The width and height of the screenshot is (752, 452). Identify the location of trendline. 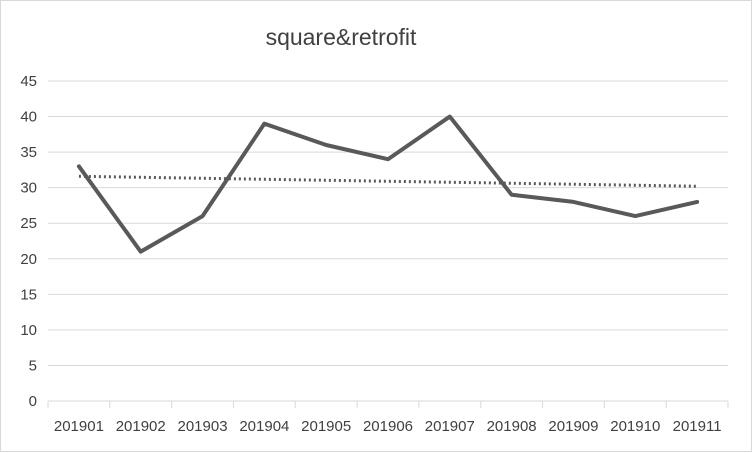
(388, 181).